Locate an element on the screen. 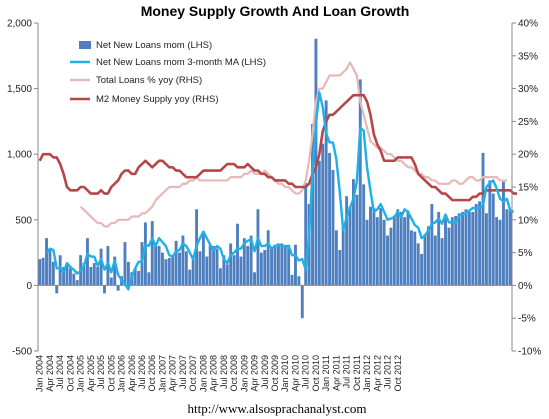 The width and height of the screenshot is (549, 419). x-tick-label: Jan 2008 is located at coordinates (203, 373).